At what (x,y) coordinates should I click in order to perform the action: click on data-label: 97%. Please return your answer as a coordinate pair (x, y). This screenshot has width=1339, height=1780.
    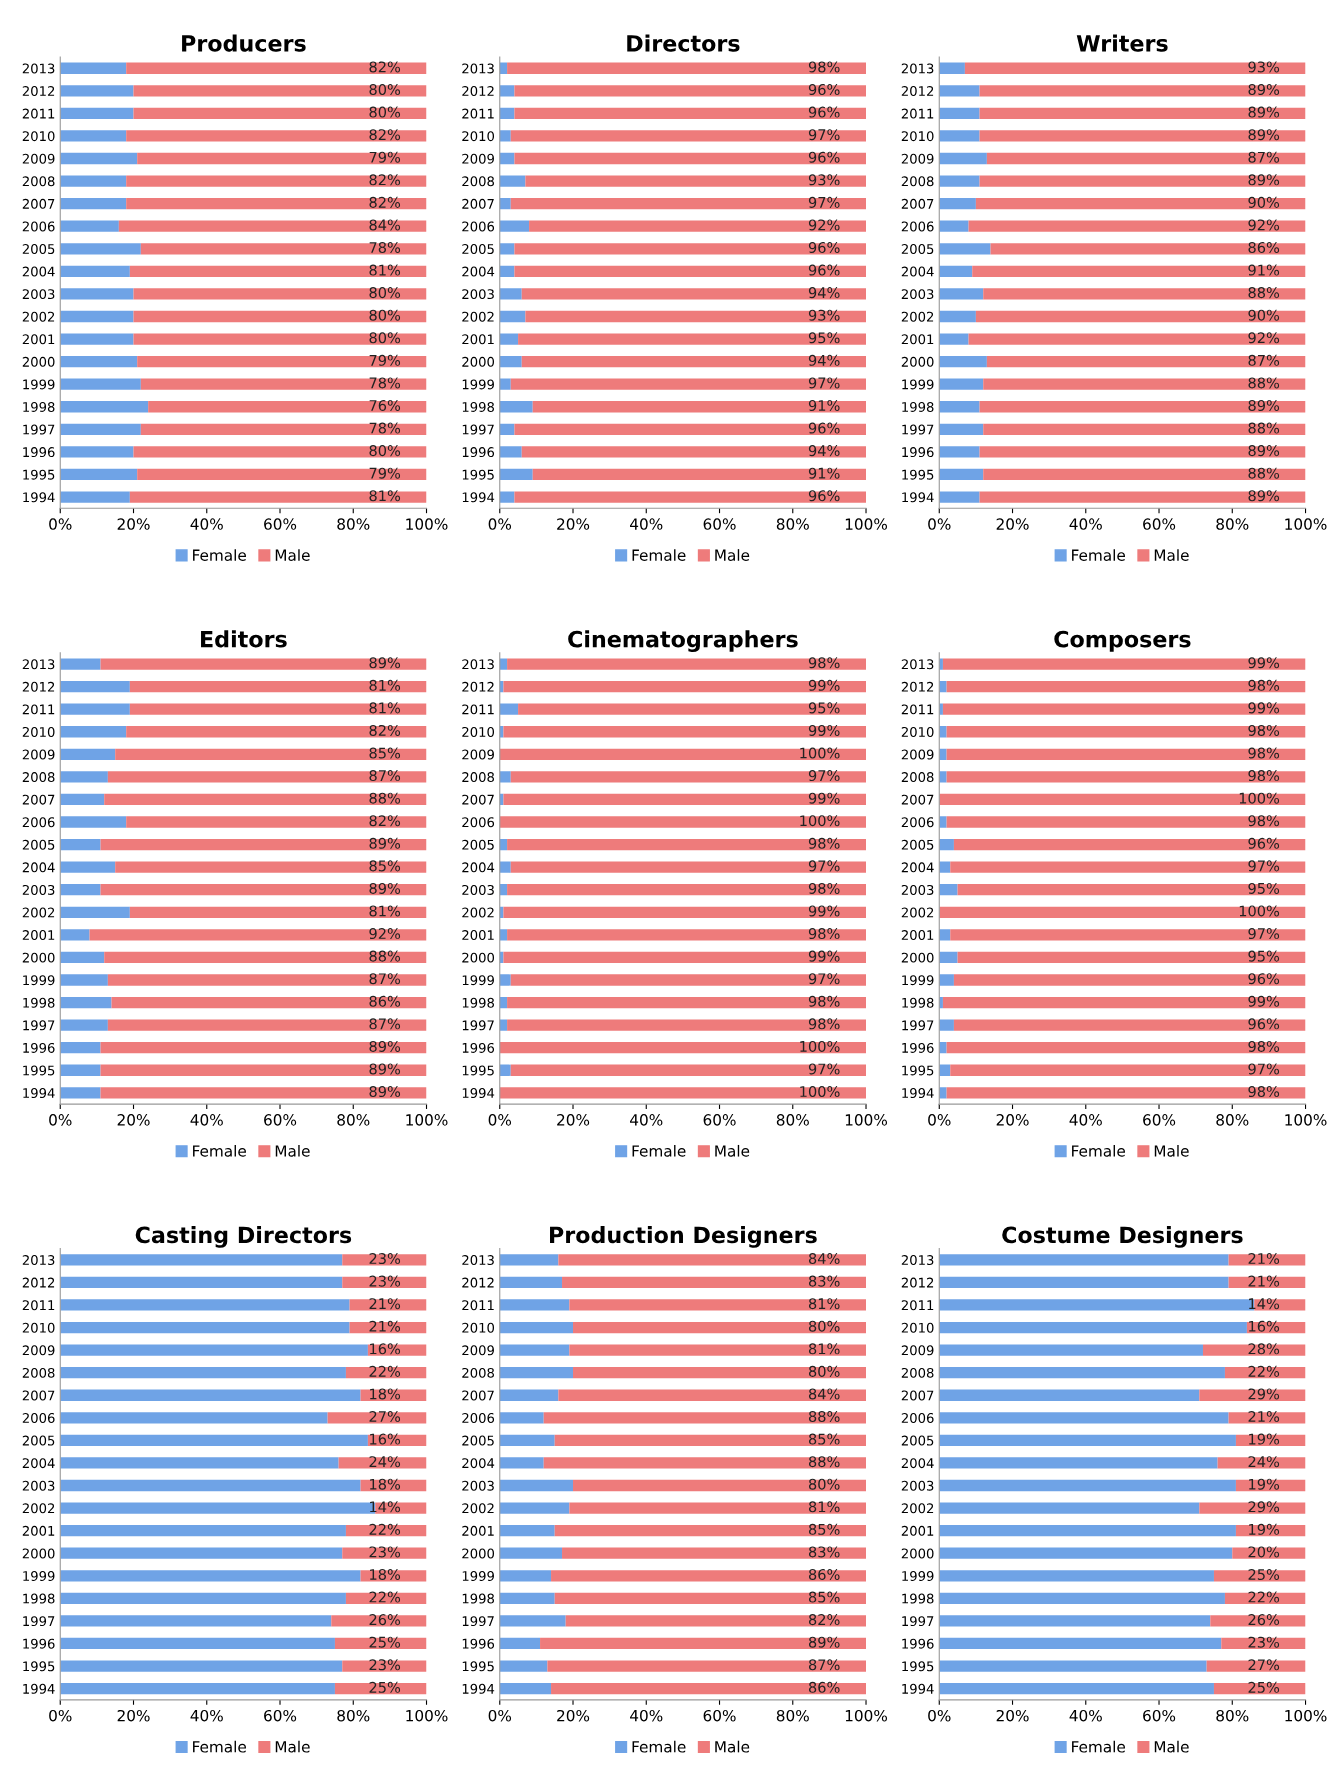
    Looking at the image, I should click on (824, 979).